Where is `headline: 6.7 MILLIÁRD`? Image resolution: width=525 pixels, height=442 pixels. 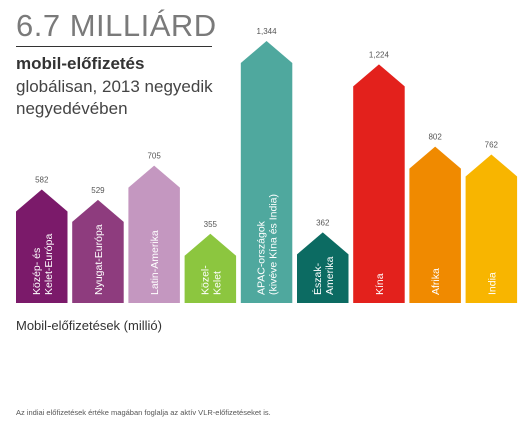 headline: 6.7 MILLIÁRD is located at coordinates (116, 25).